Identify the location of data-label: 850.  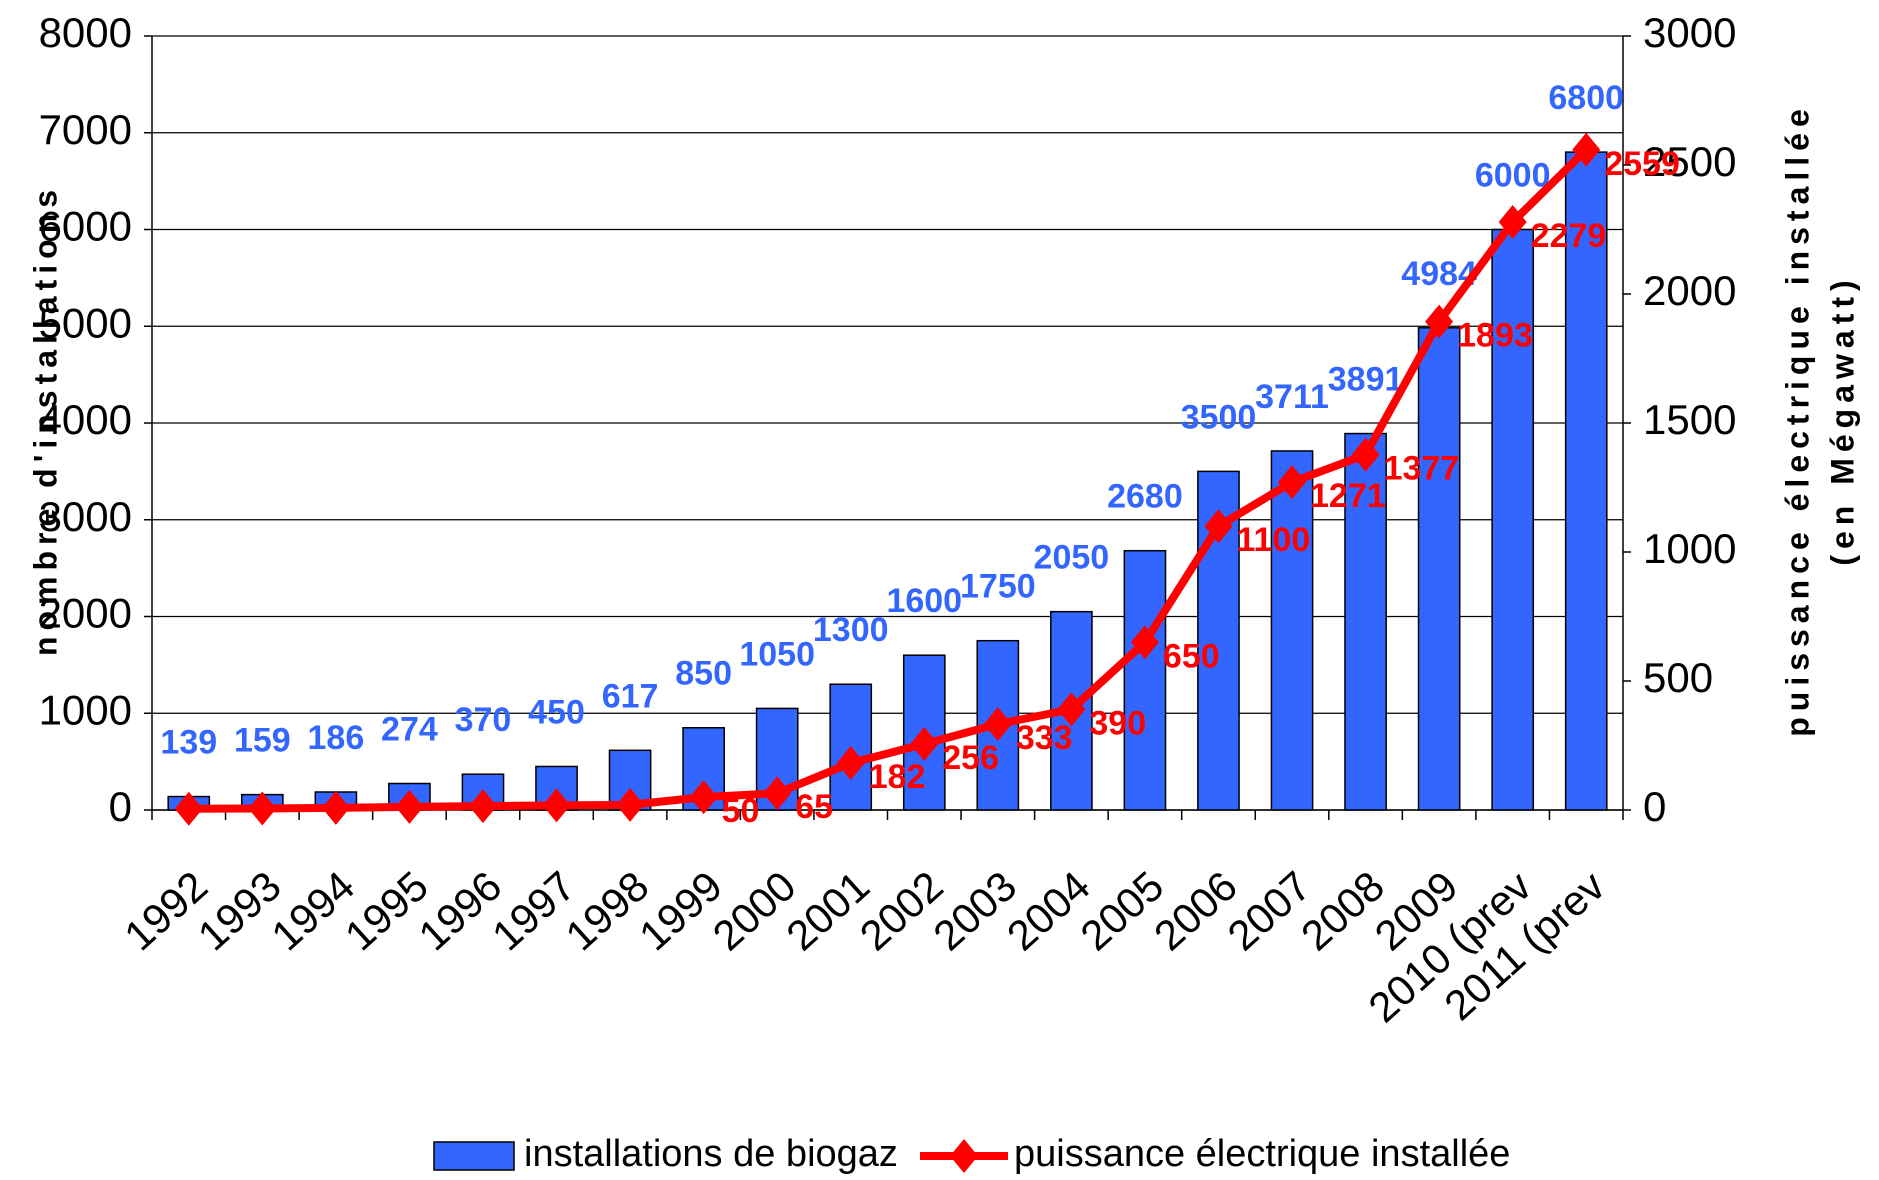
(703, 674).